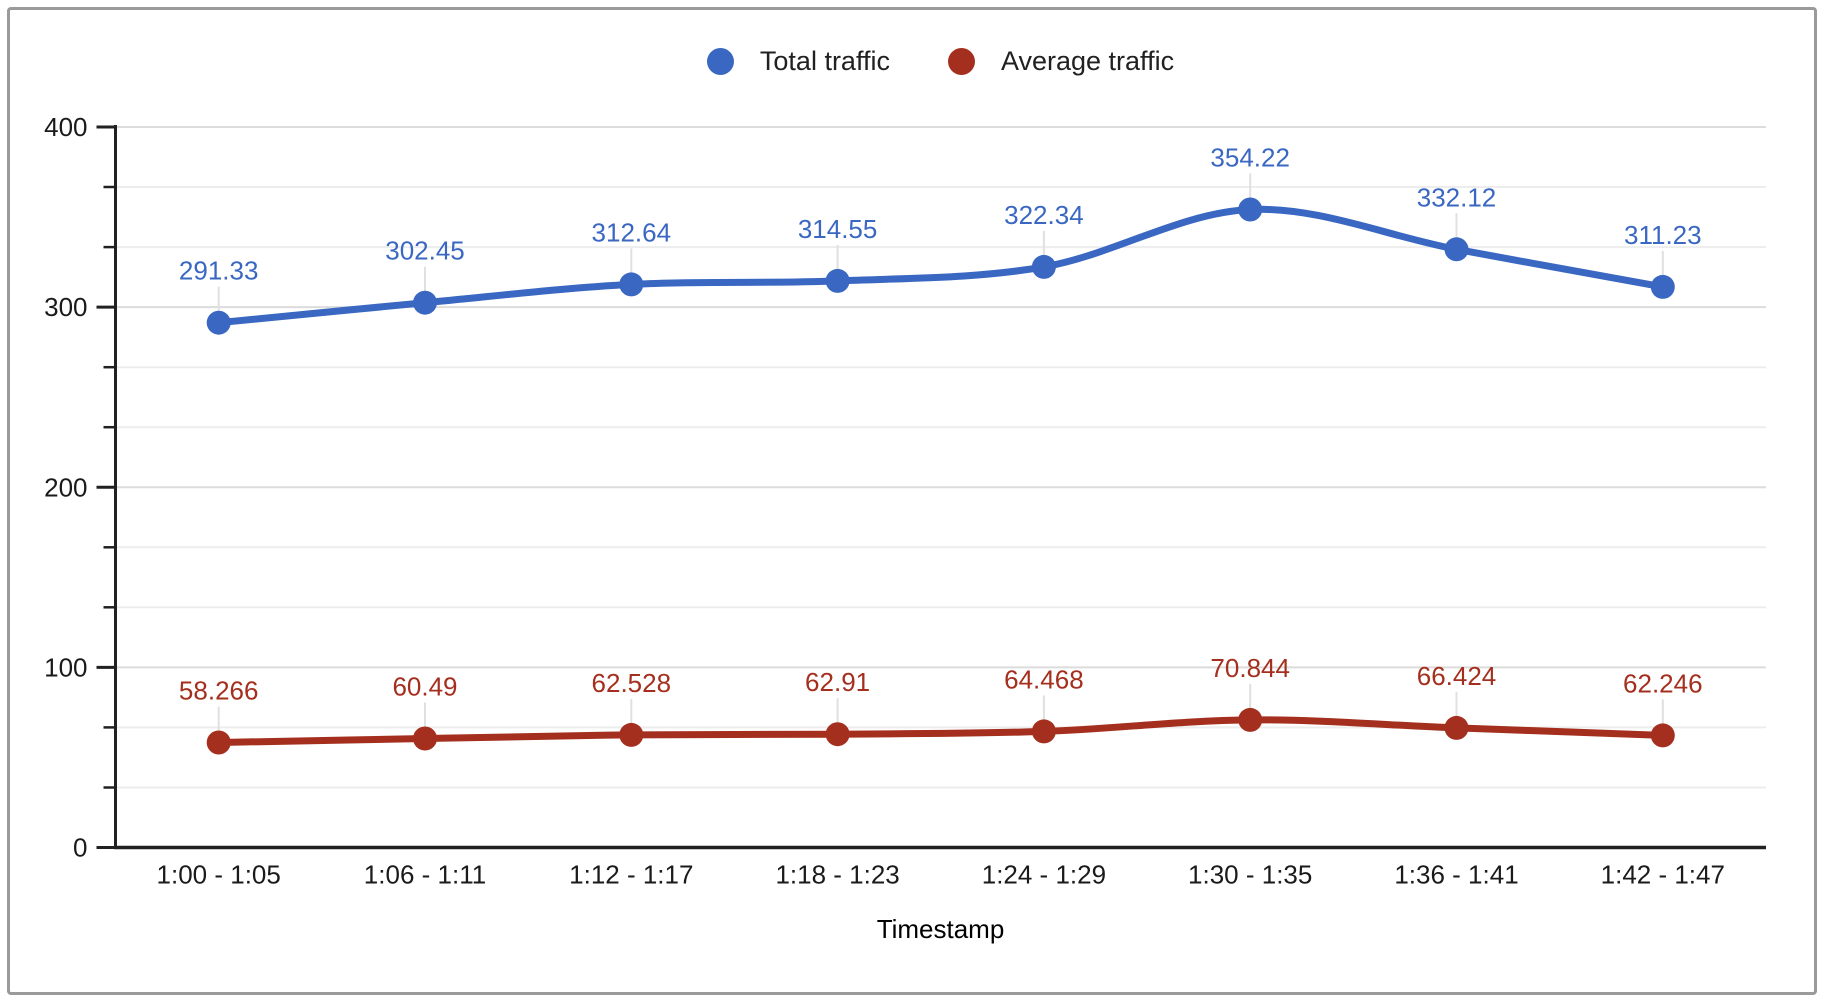 The width and height of the screenshot is (1824, 1002). I want to click on data-label-total-traffic: 311.23, so click(1663, 235).